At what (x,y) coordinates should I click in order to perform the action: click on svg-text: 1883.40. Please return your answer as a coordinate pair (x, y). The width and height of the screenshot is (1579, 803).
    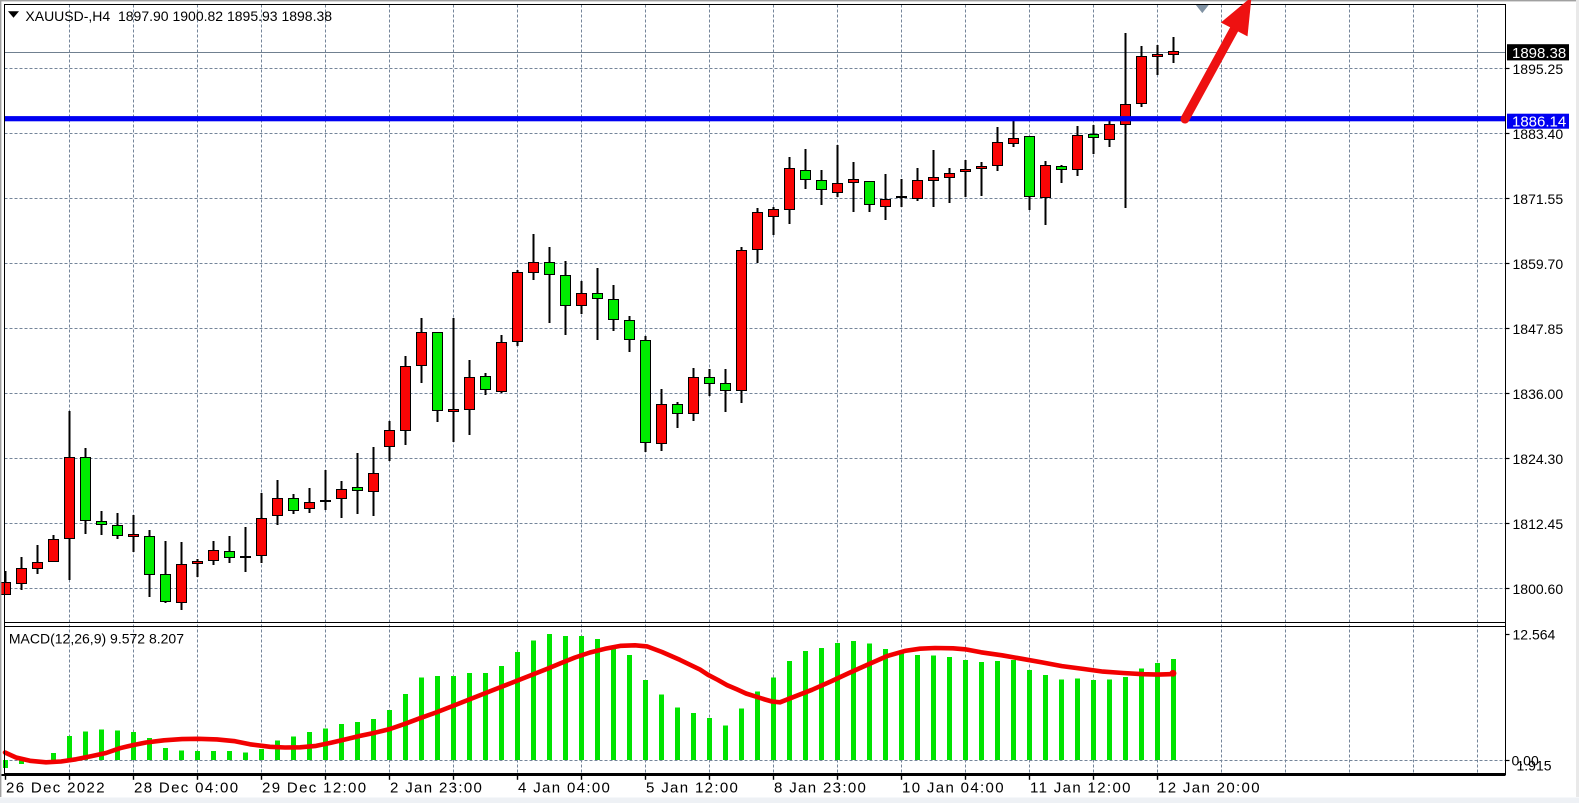
    Looking at the image, I should click on (1538, 134).